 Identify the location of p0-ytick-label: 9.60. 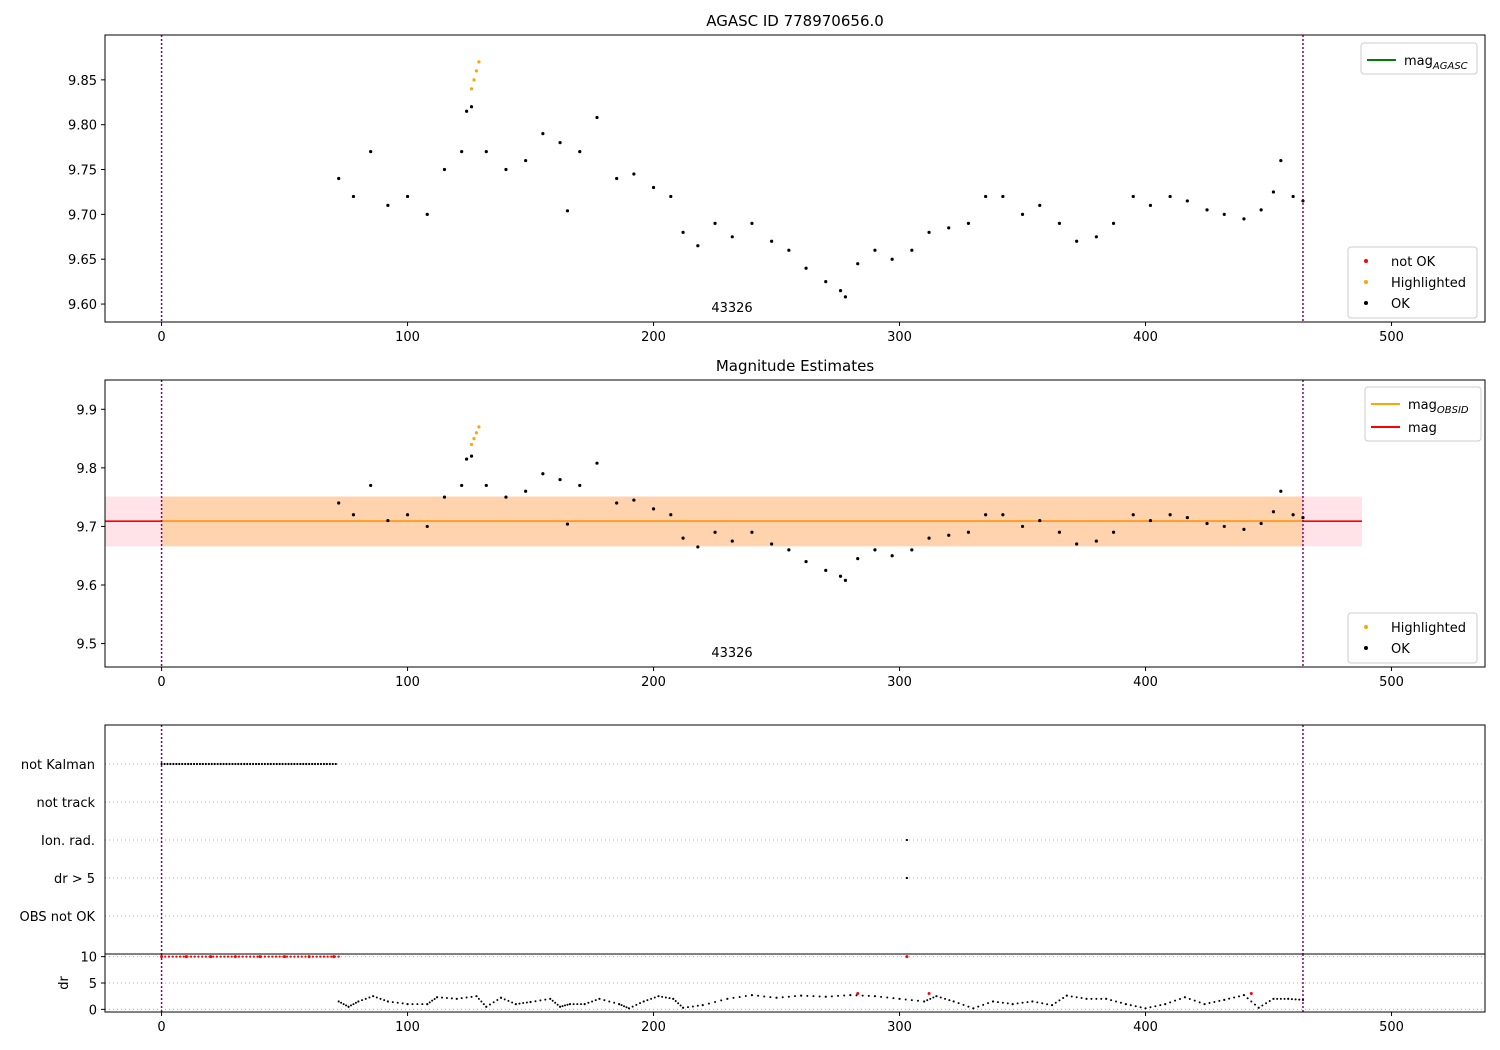
(82, 305).